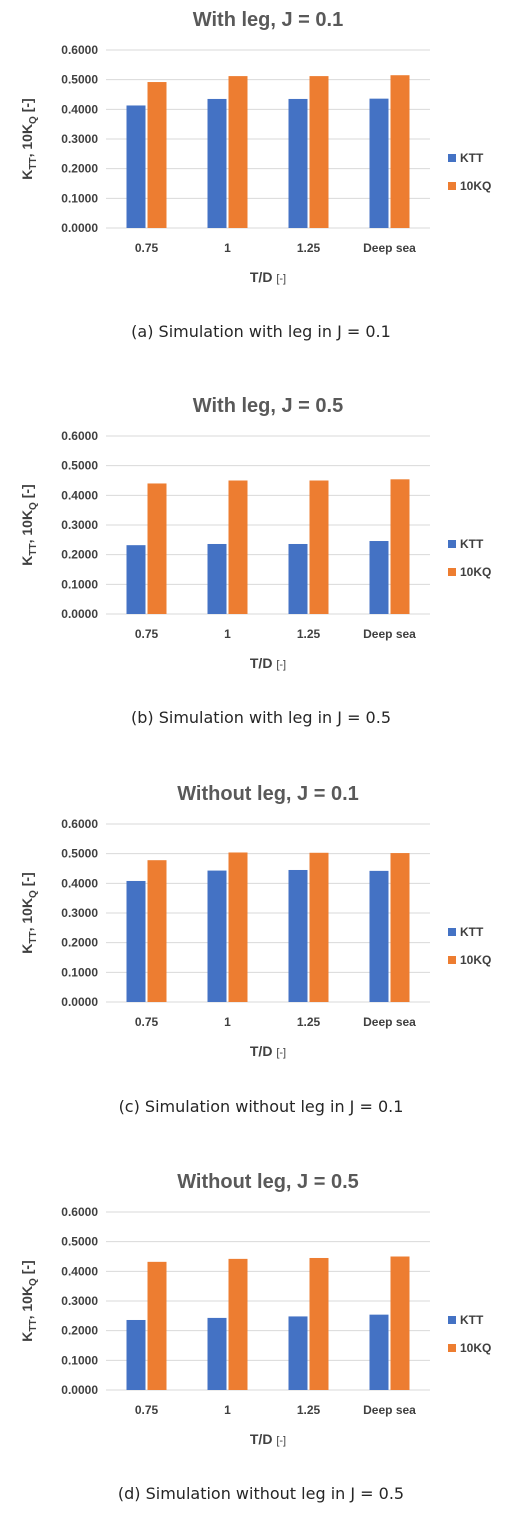  What do you see at coordinates (79, 943) in the screenshot?
I see `y-tick-label: 0.2000` at bounding box center [79, 943].